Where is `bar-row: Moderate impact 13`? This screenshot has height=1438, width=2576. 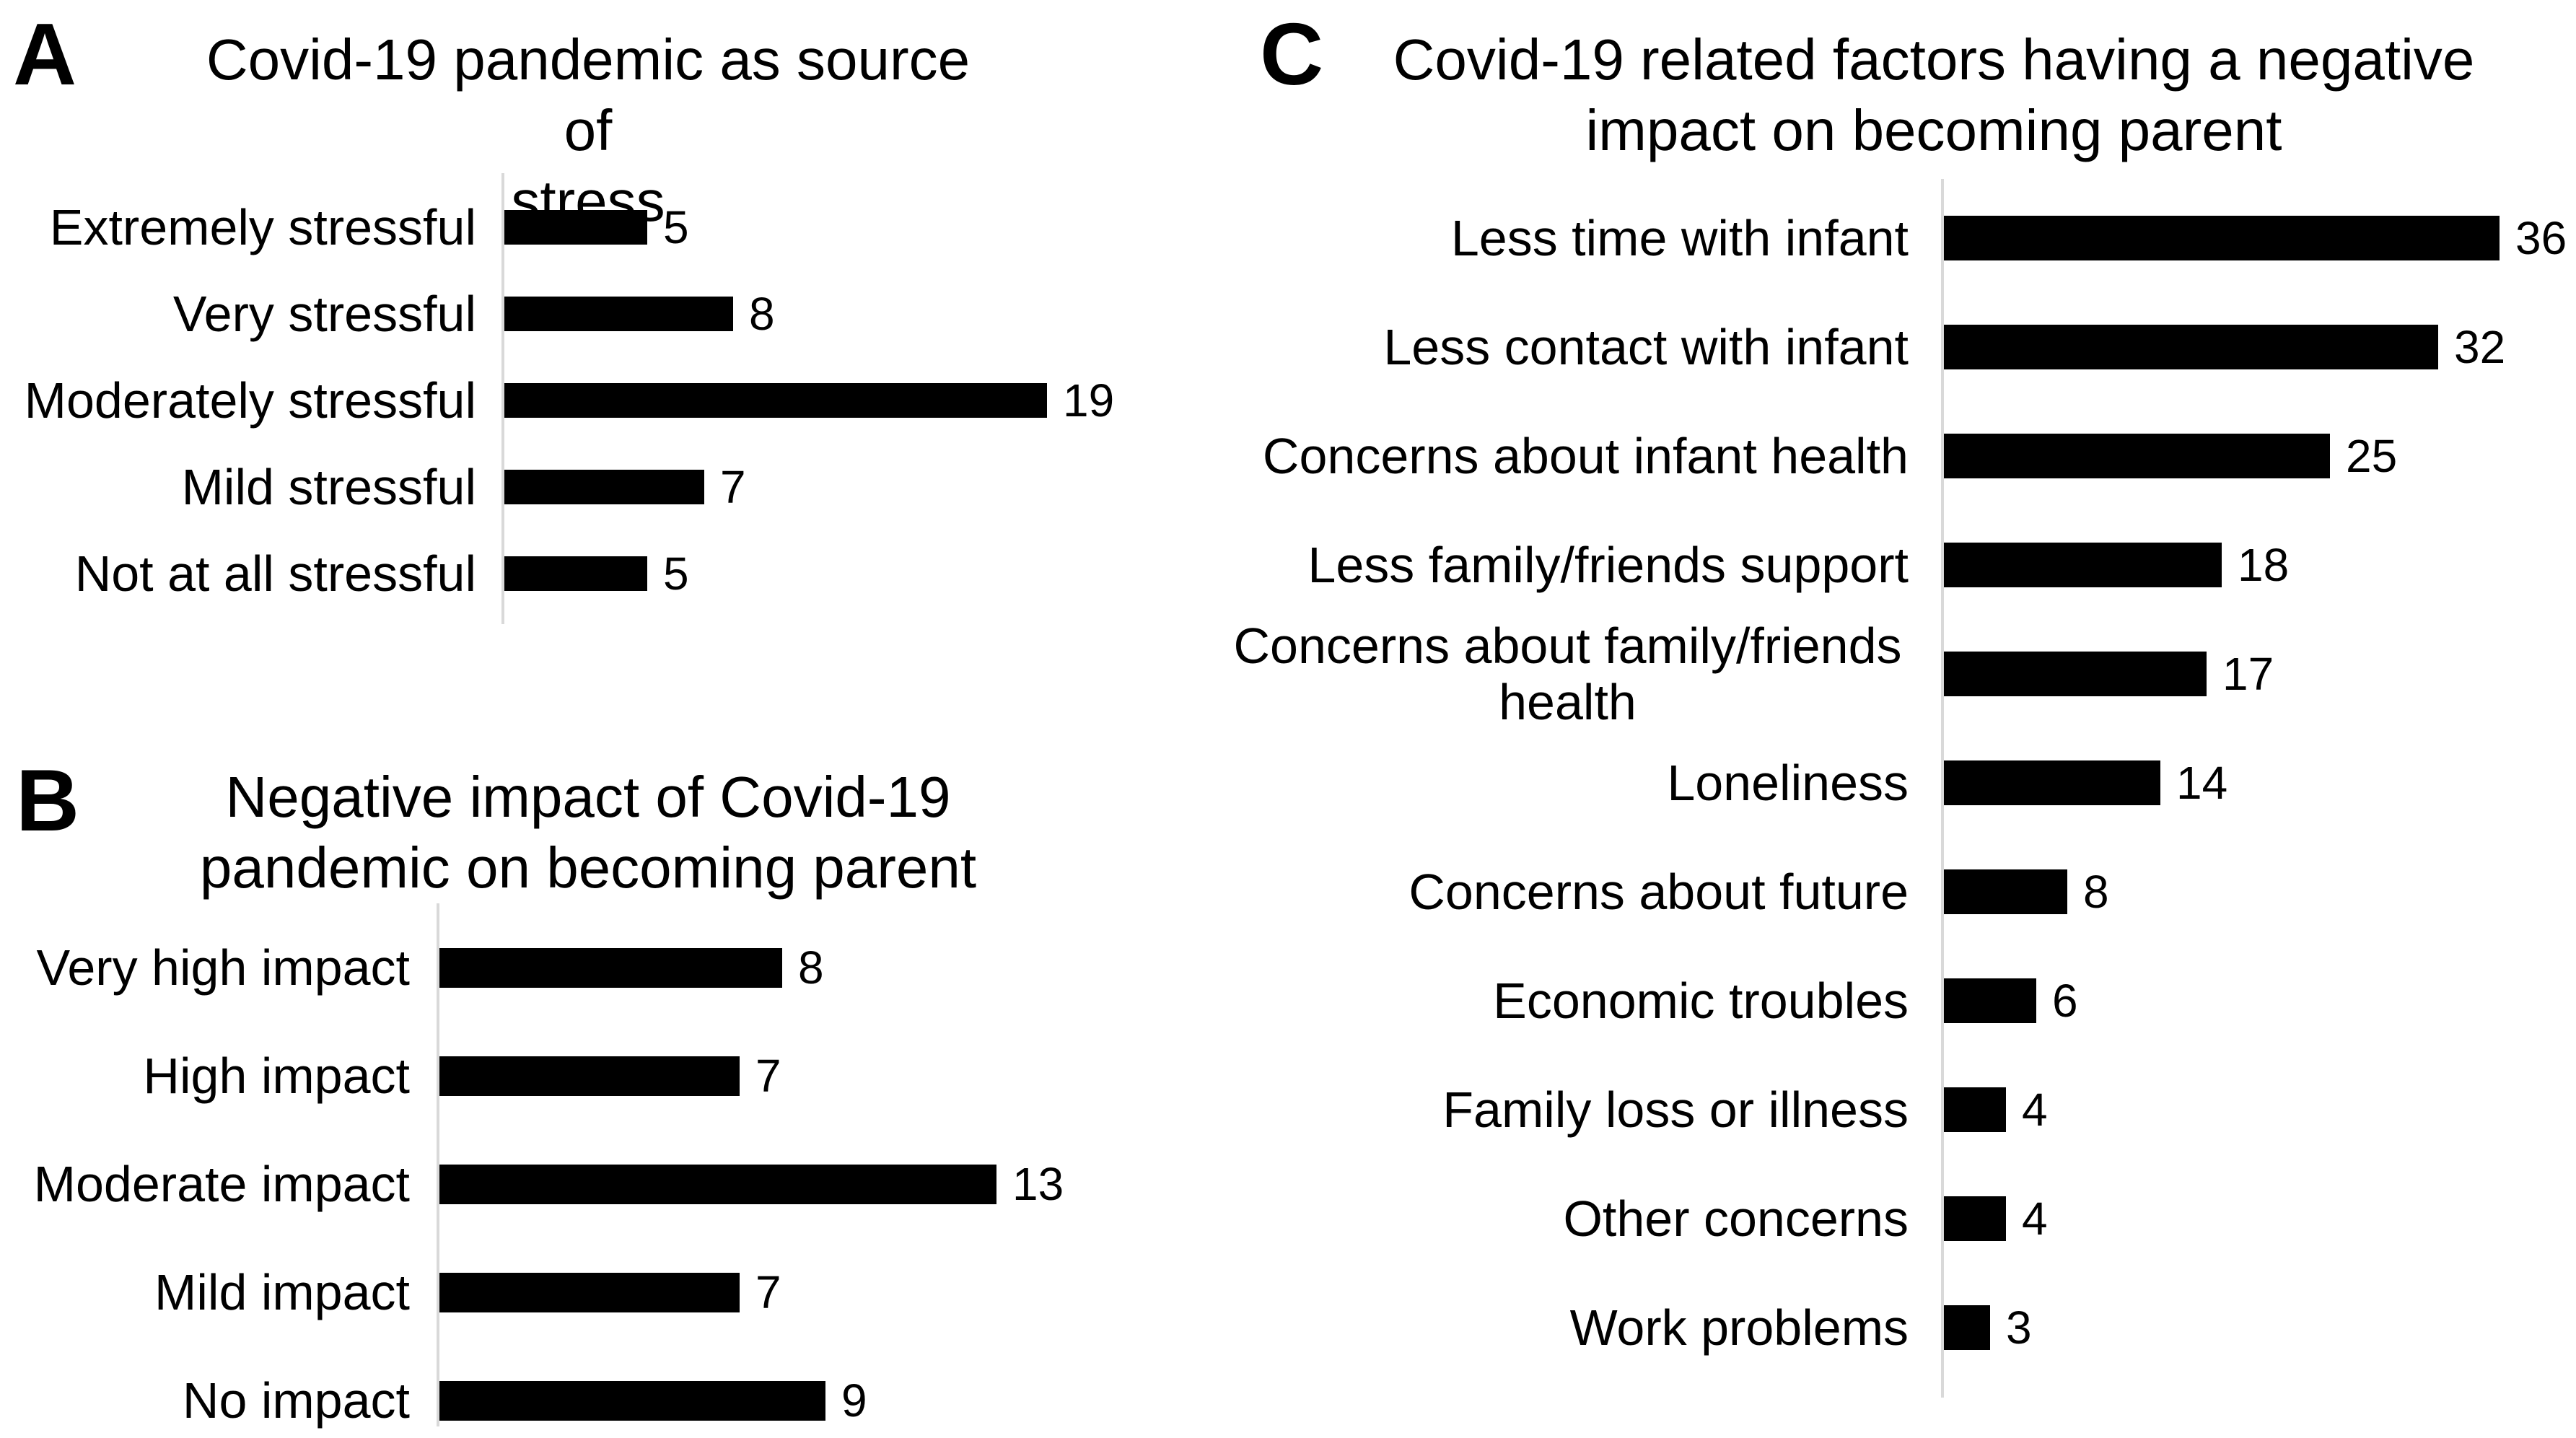 bar-row: Moderate impact 13 is located at coordinates (613, 1184).